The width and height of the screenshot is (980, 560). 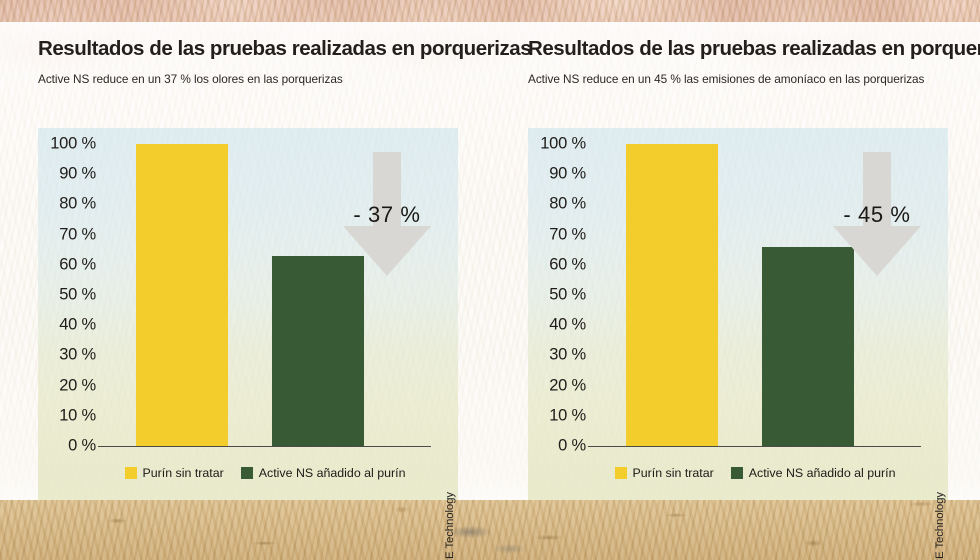 I want to click on reduction-value: - 45 %, so click(x=877, y=214).